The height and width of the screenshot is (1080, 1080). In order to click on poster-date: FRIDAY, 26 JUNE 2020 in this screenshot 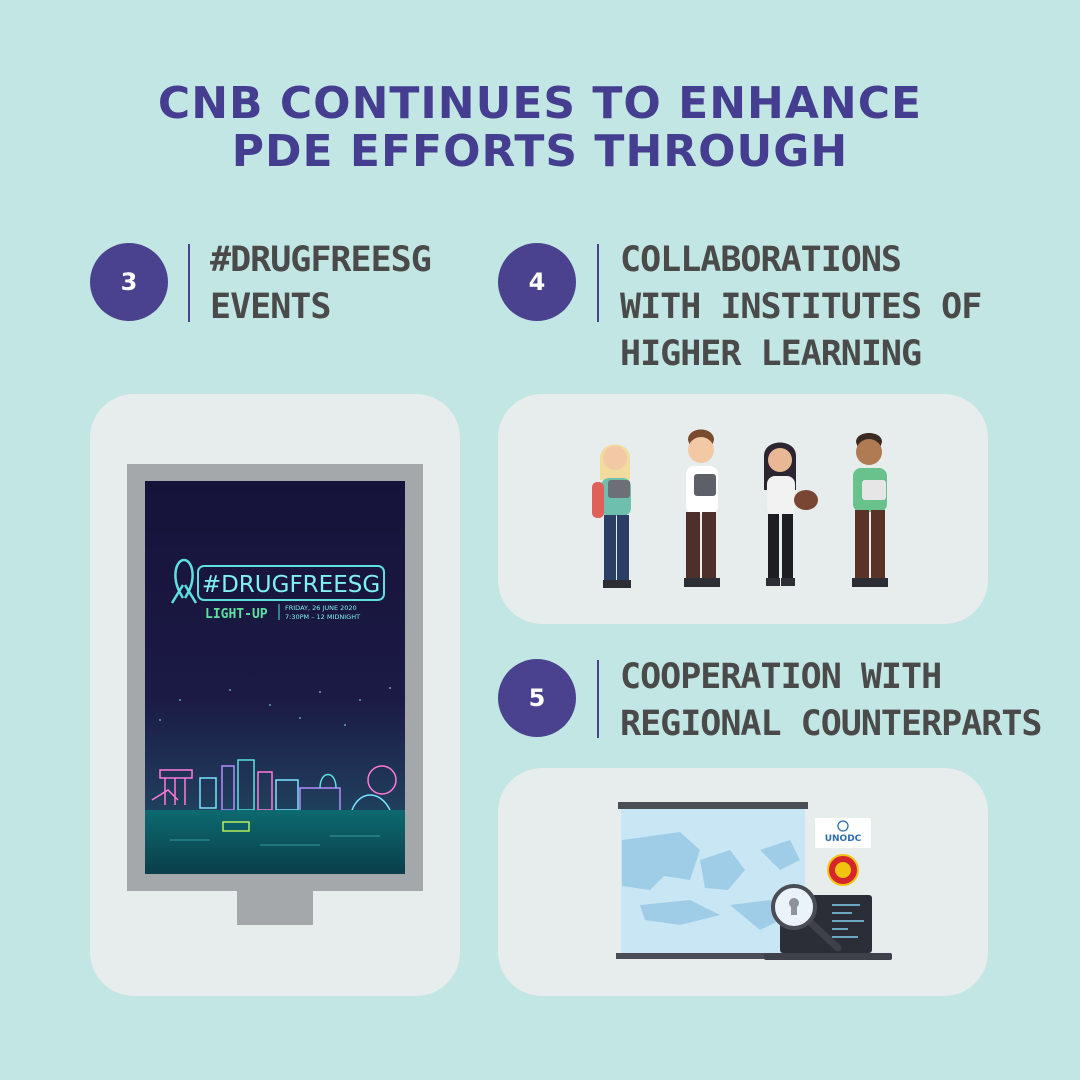, I will do `click(321, 608)`.